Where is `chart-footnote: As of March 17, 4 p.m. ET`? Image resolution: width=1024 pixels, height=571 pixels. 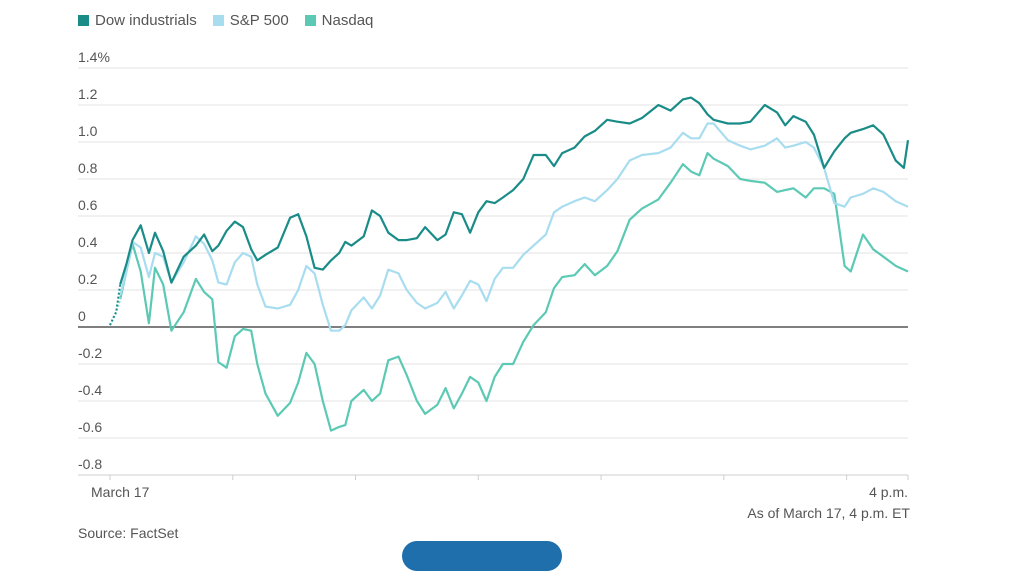 chart-footnote: As of March 17, 4 p.m. ET is located at coordinates (828, 513).